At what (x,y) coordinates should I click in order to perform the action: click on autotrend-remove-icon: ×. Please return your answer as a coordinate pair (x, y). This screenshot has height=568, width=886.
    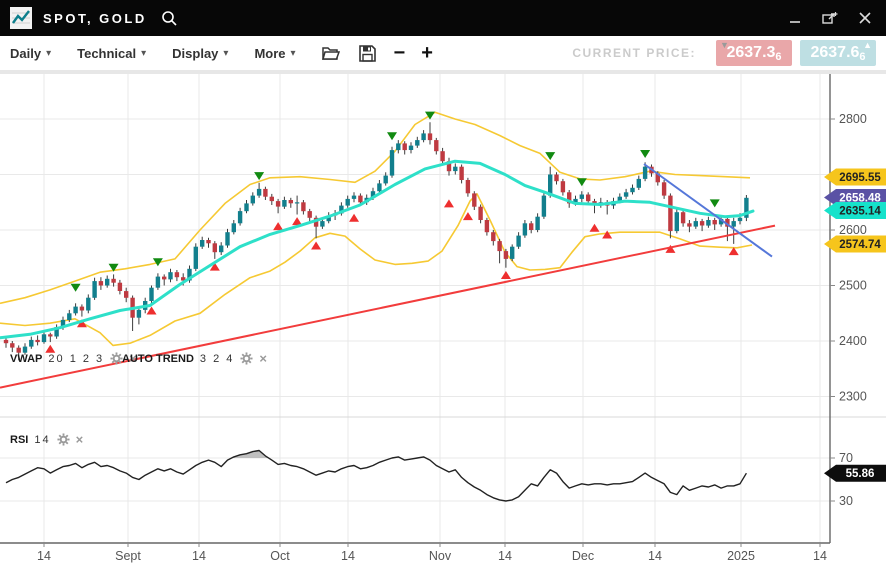
    Looking at the image, I should click on (263, 358).